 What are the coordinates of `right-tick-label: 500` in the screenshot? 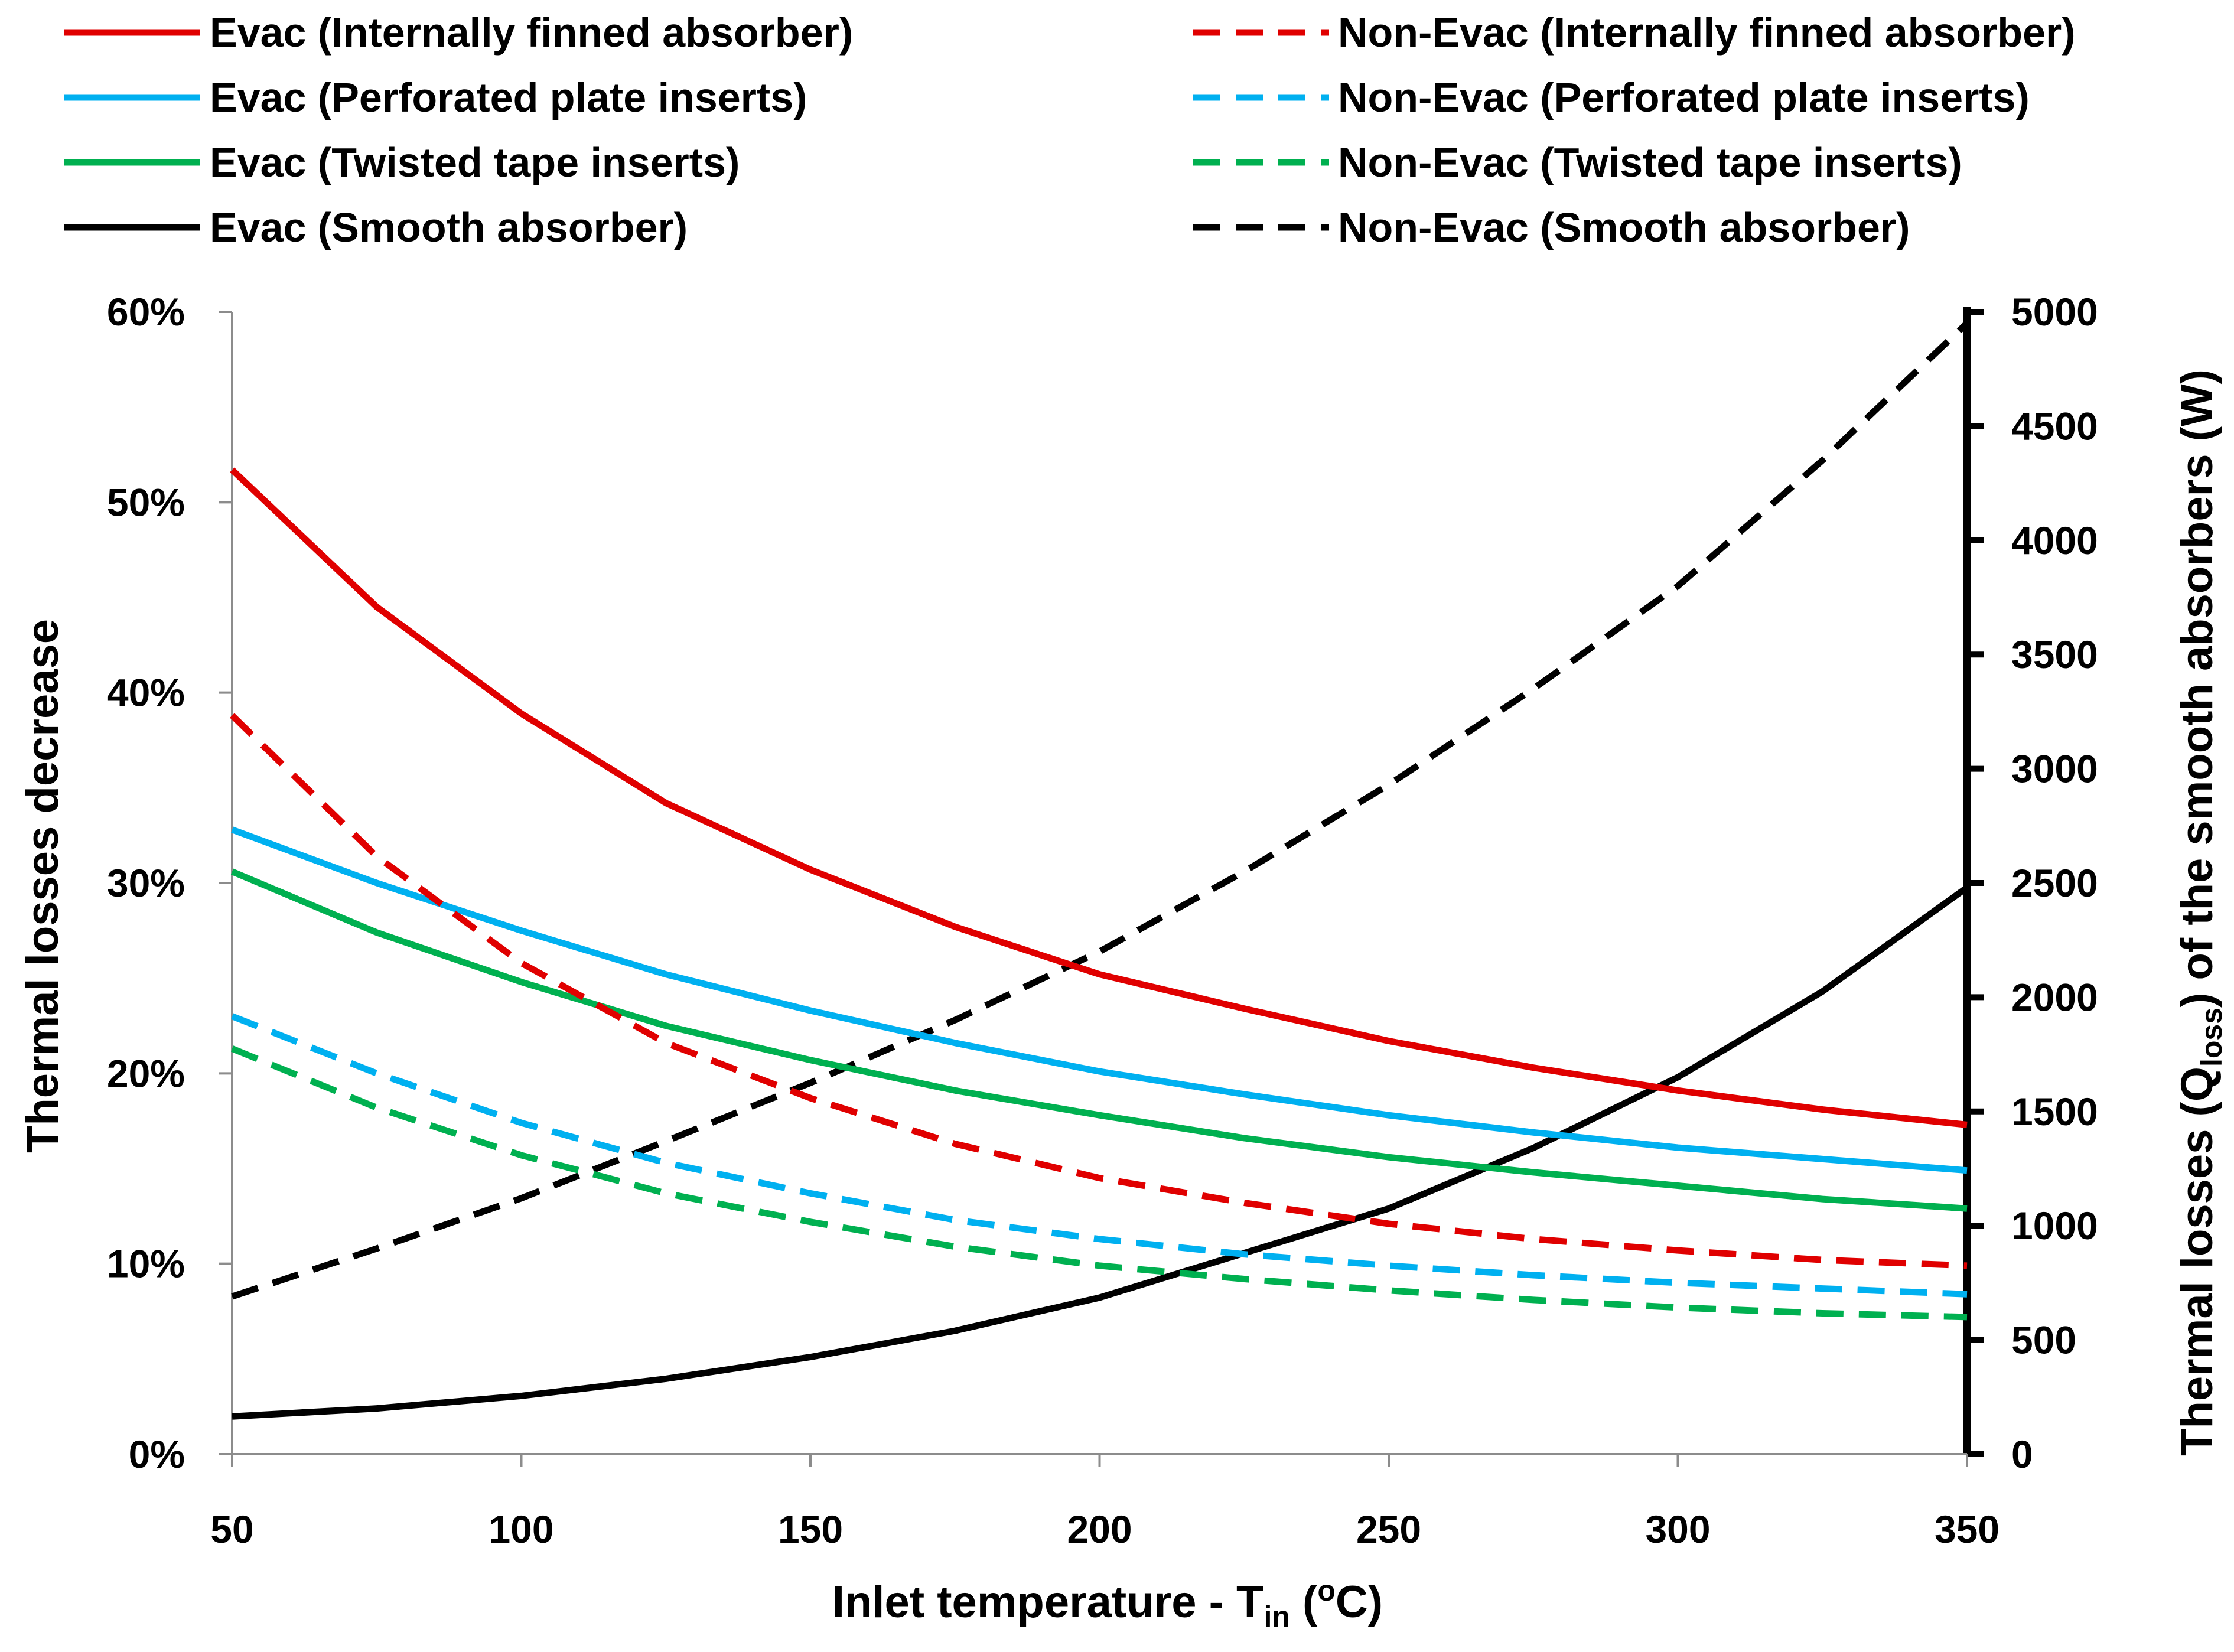 It's located at (2043, 1340).